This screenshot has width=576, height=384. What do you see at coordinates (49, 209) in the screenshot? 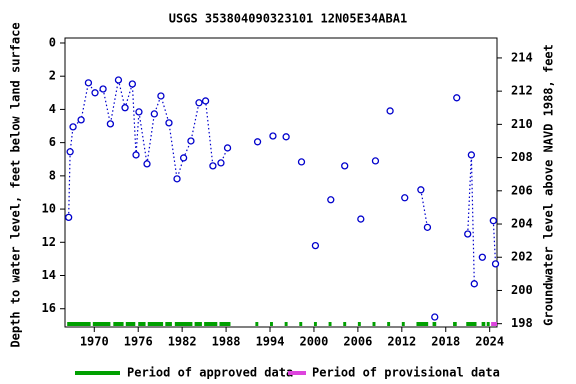
I see `y-tick-label: 10` at bounding box center [49, 209].